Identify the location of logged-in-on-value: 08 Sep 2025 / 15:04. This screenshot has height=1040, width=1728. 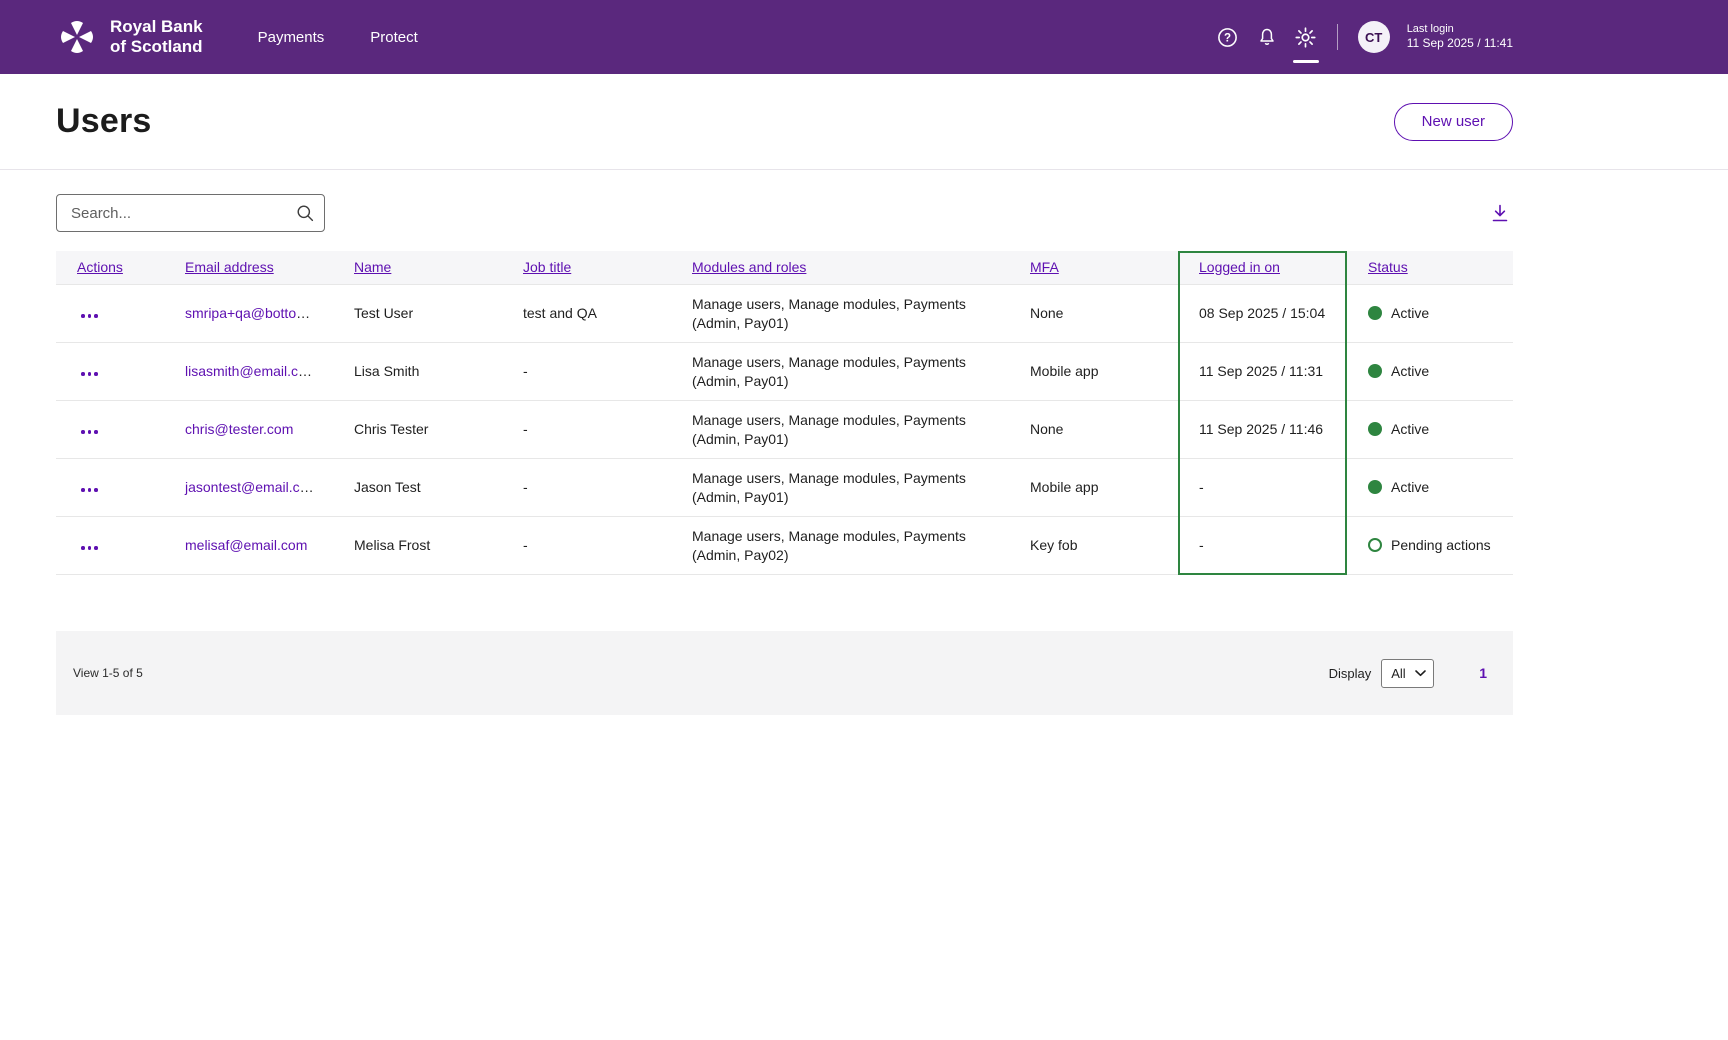
(1262, 313).